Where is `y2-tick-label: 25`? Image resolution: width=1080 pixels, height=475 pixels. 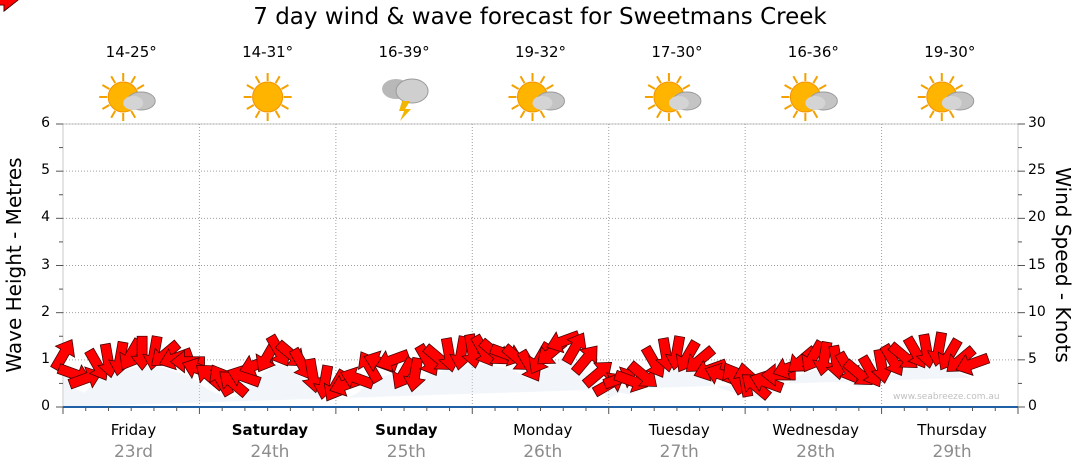
y2-tick-label: 25 is located at coordinates (1037, 170).